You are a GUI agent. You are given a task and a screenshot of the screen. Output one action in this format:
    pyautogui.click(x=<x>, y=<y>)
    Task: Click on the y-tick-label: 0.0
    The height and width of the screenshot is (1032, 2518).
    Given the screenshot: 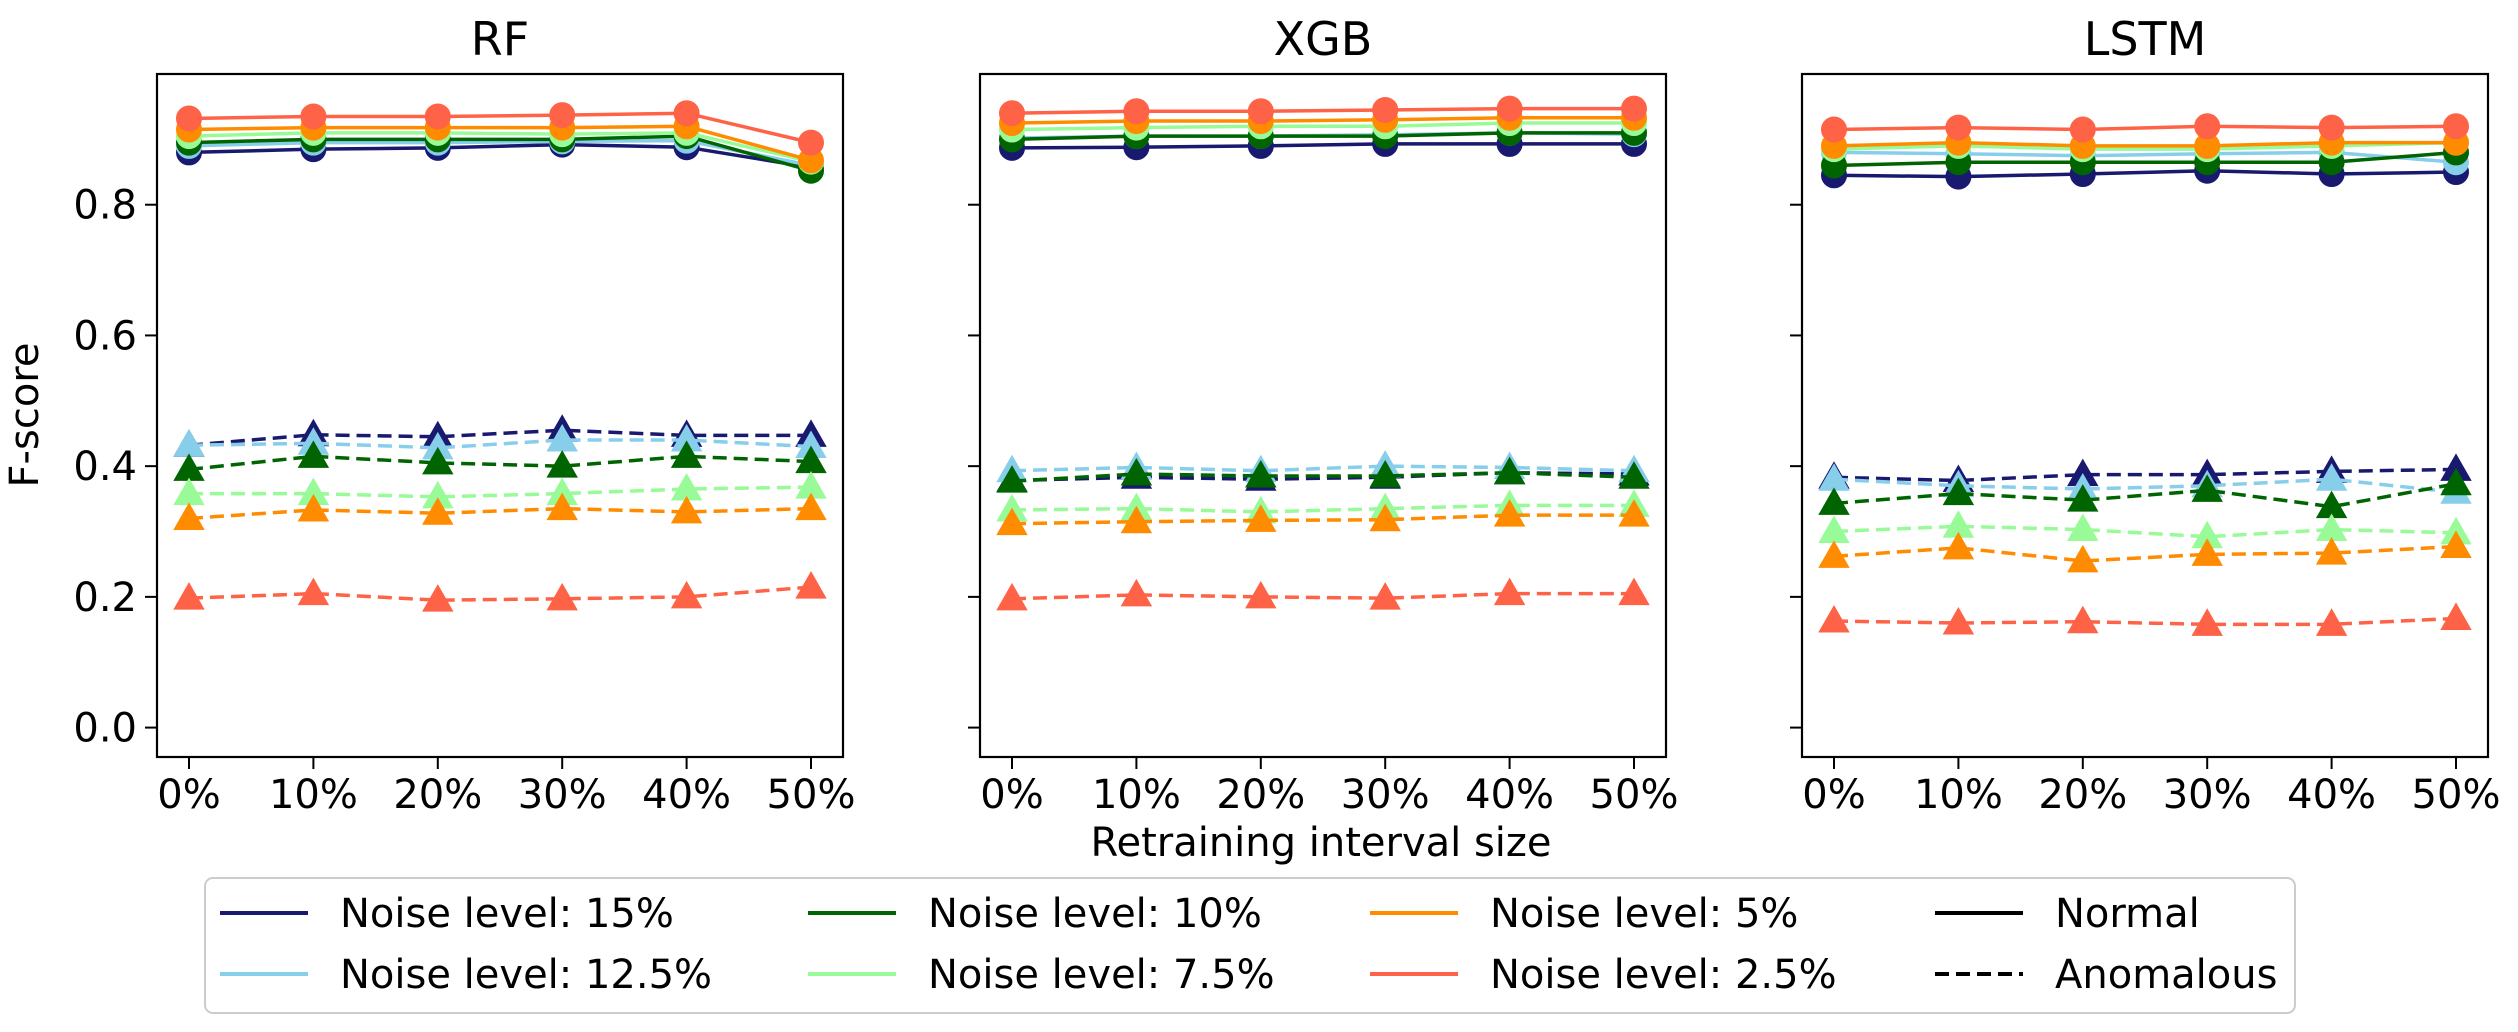 What is the action you would take?
    pyautogui.click(x=105, y=729)
    